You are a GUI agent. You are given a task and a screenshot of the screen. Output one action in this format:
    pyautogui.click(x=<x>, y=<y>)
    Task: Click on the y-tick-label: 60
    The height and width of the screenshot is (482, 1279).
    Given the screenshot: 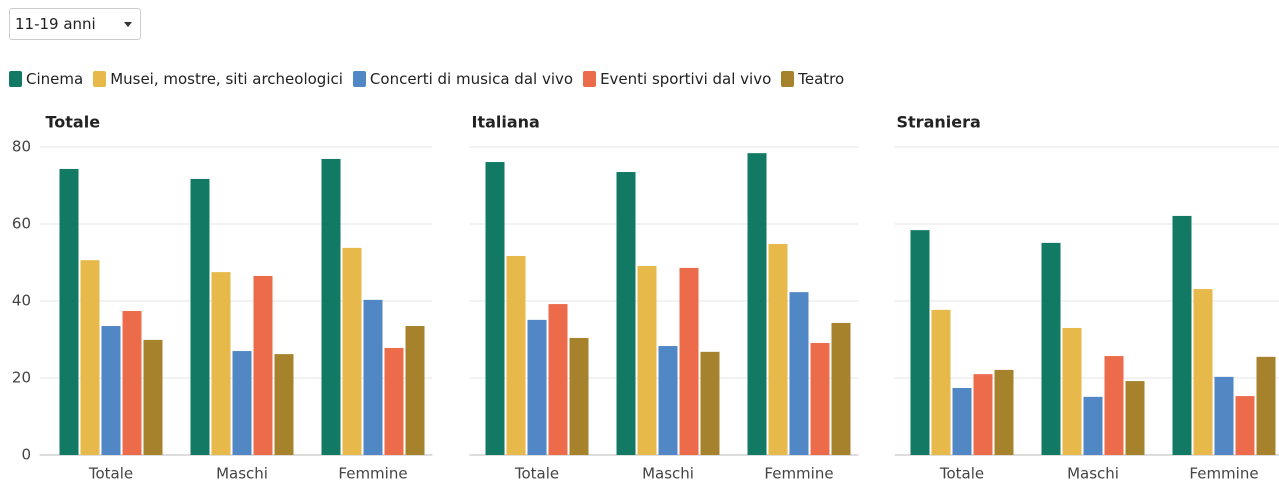 What is the action you would take?
    pyautogui.click(x=21, y=224)
    